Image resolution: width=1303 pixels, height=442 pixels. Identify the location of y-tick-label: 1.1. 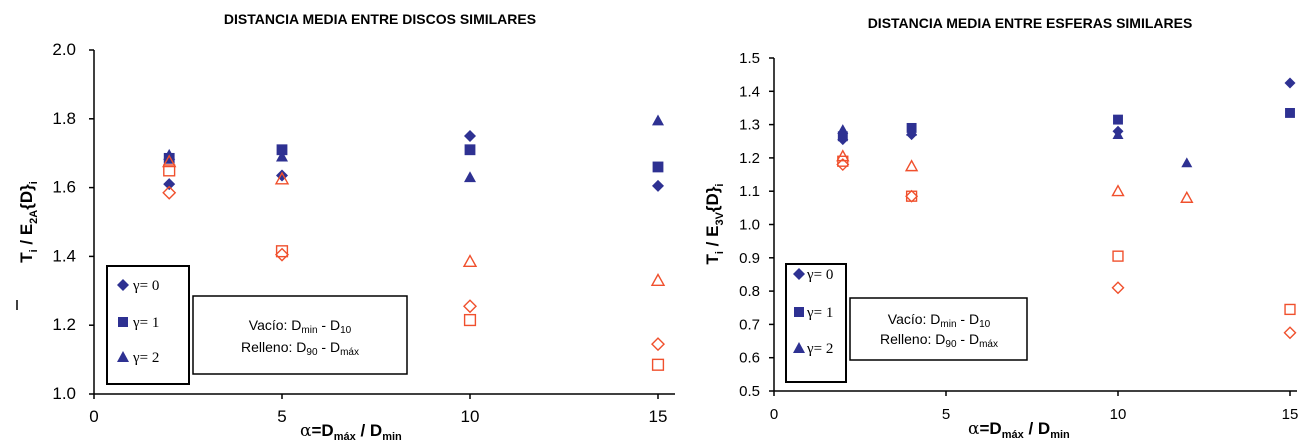
(749, 191).